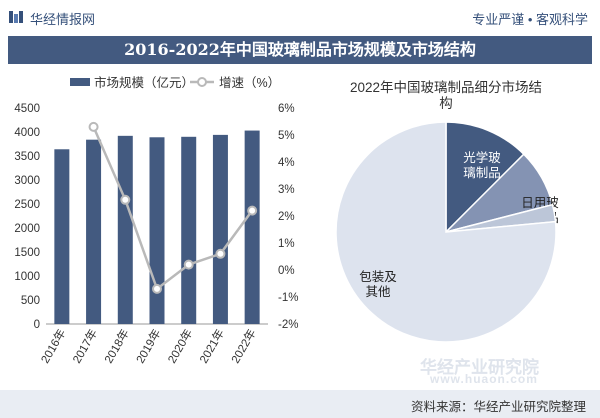 The image size is (600, 418). What do you see at coordinates (211, 346) in the screenshot?
I see `x-tick-label: 2021年` at bounding box center [211, 346].